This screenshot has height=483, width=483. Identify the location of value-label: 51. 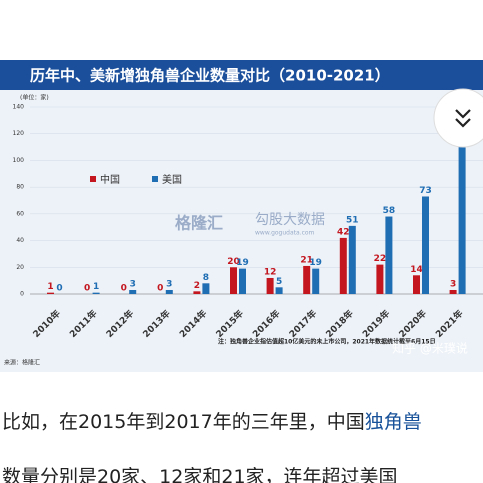
(352, 220).